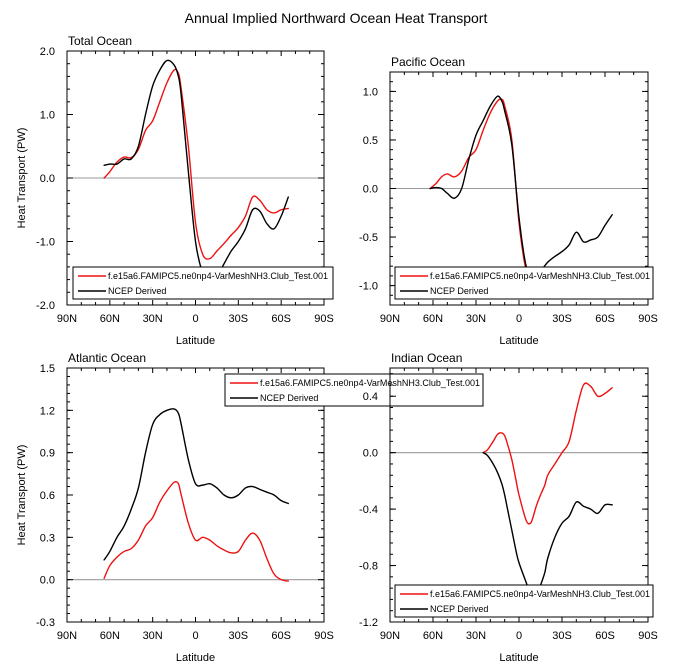  Describe the element at coordinates (426, 358) in the screenshot. I see `panel-title: Indian Ocean` at that location.